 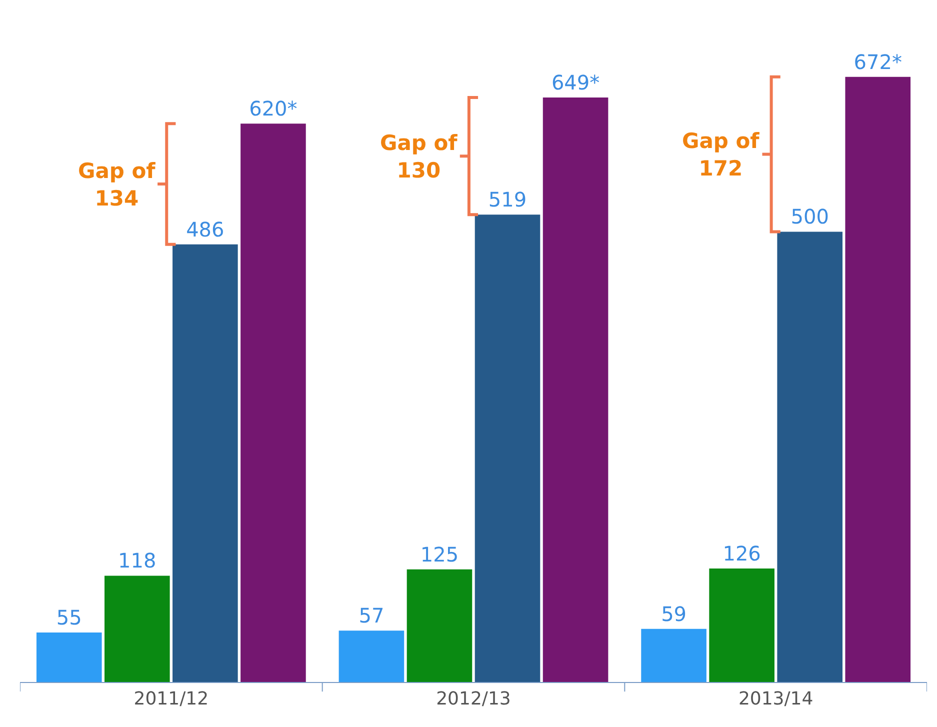 I want to click on annotation: Gap of 130, so click(x=419, y=156).